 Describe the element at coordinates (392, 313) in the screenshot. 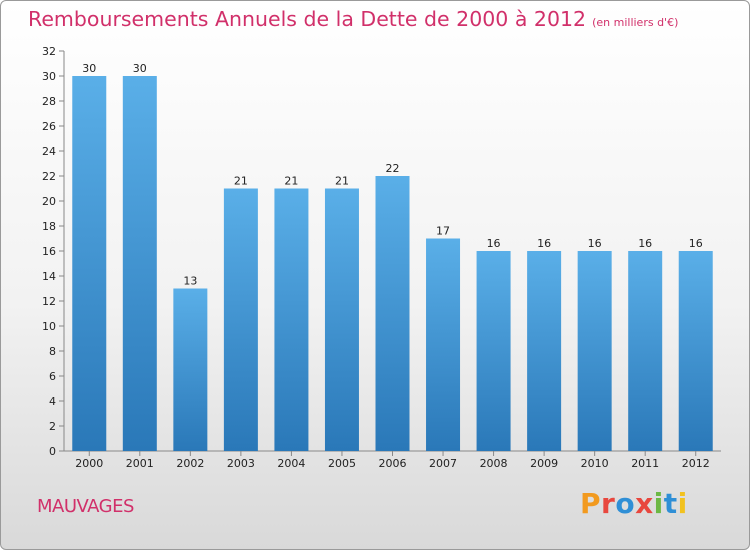

I see `bar-2006` at that location.